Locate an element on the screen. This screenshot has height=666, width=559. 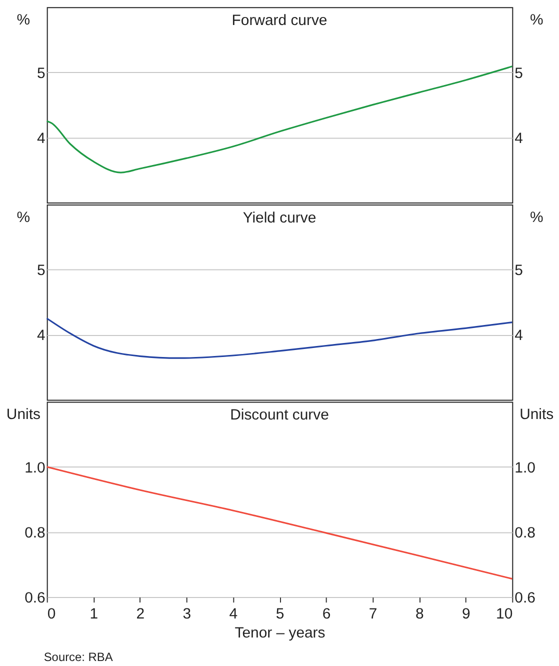
x-tick-label: 10 is located at coordinates (504, 613).